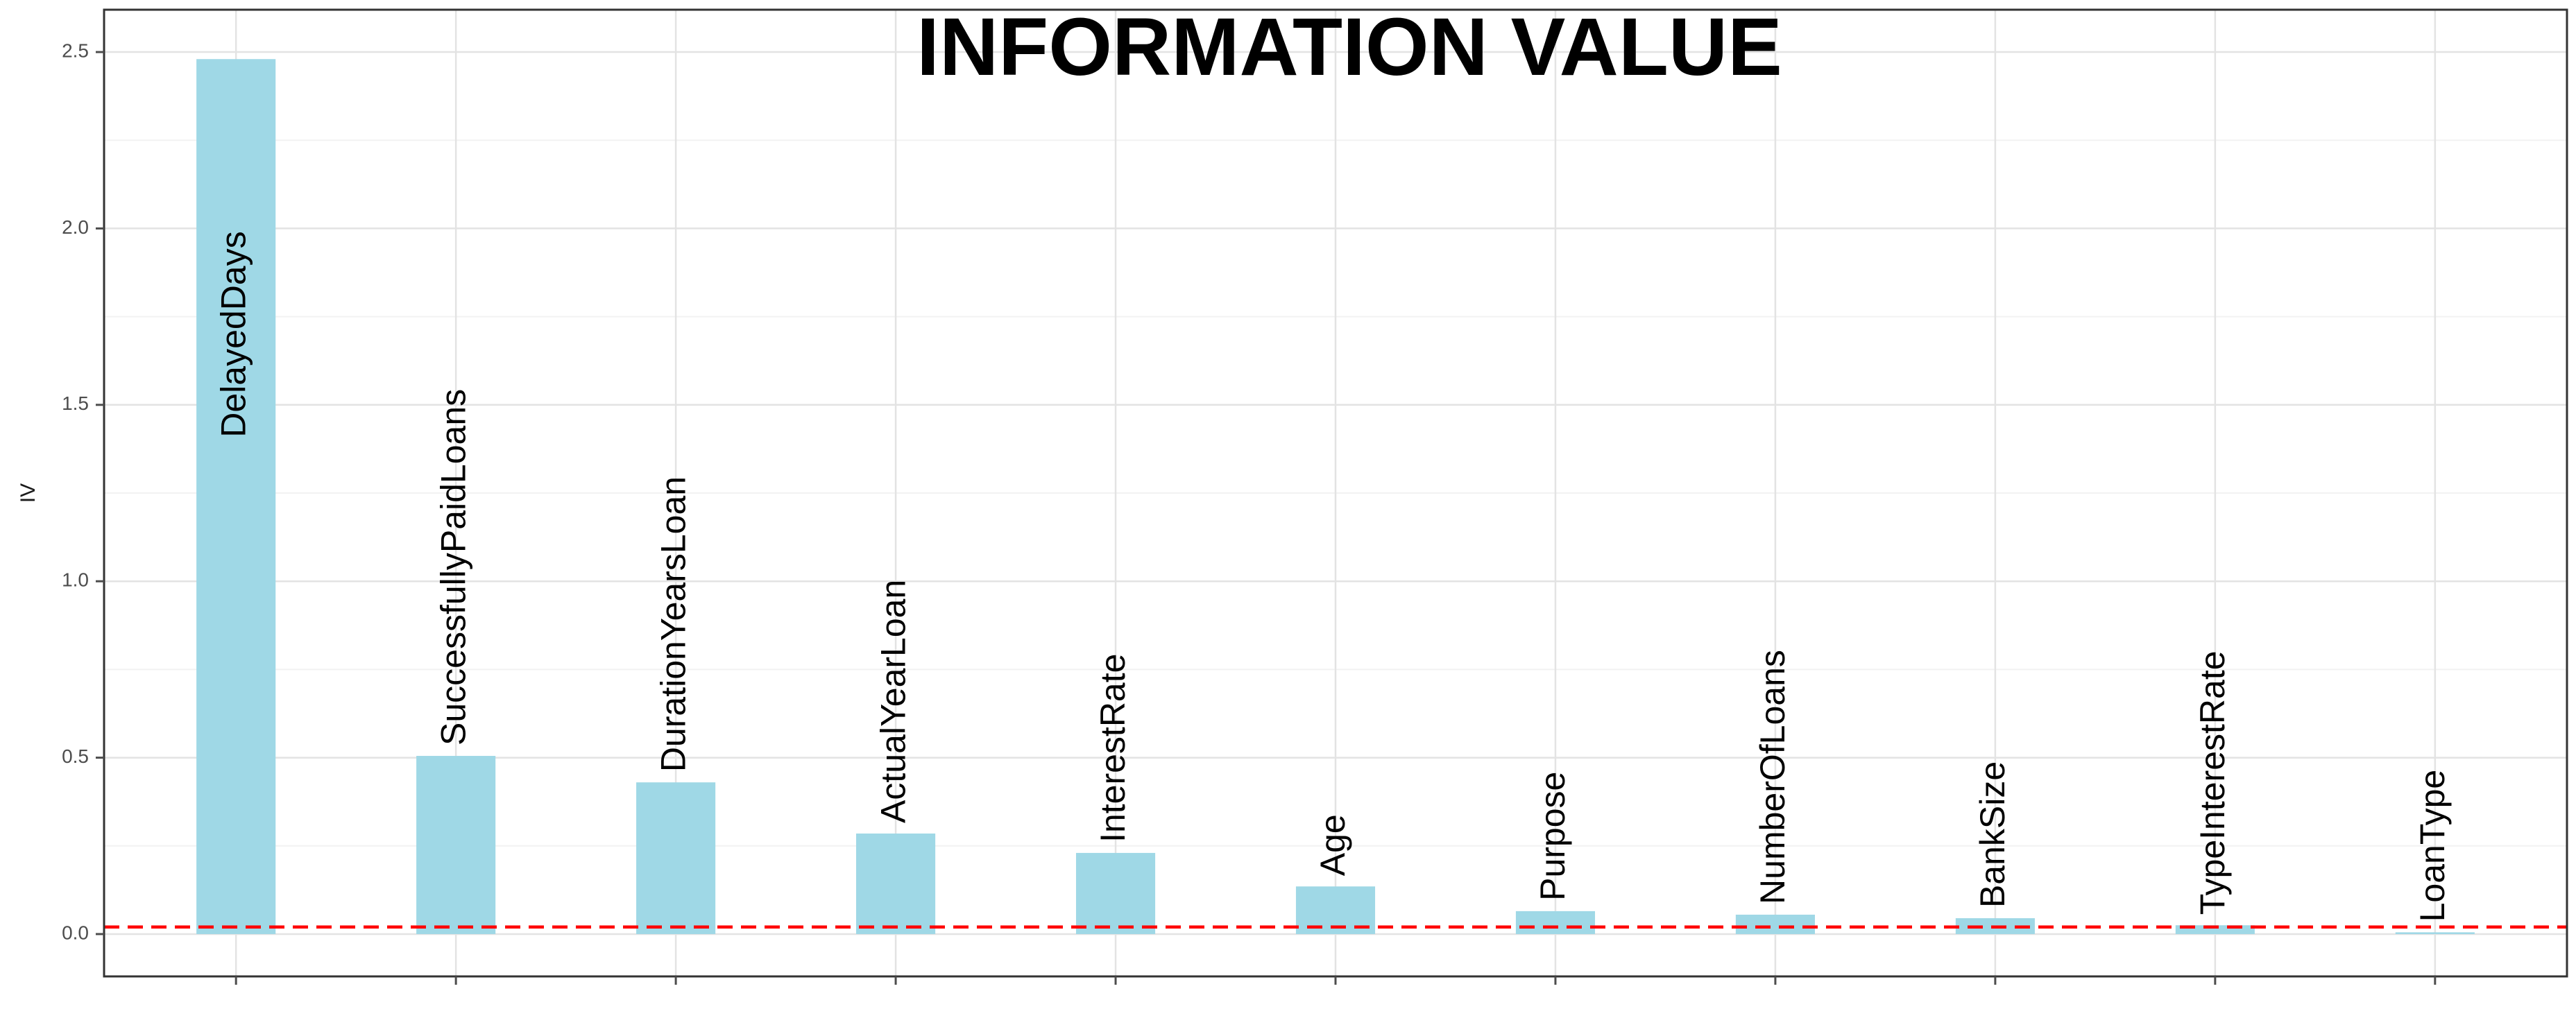  I want to click on y-axis-label: IV, so click(28, 493).